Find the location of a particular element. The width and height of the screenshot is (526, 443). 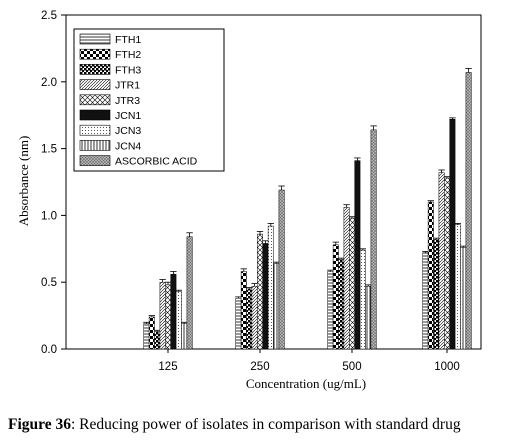

y-axis-title: Absorbance (nm) is located at coordinates (23, 181).